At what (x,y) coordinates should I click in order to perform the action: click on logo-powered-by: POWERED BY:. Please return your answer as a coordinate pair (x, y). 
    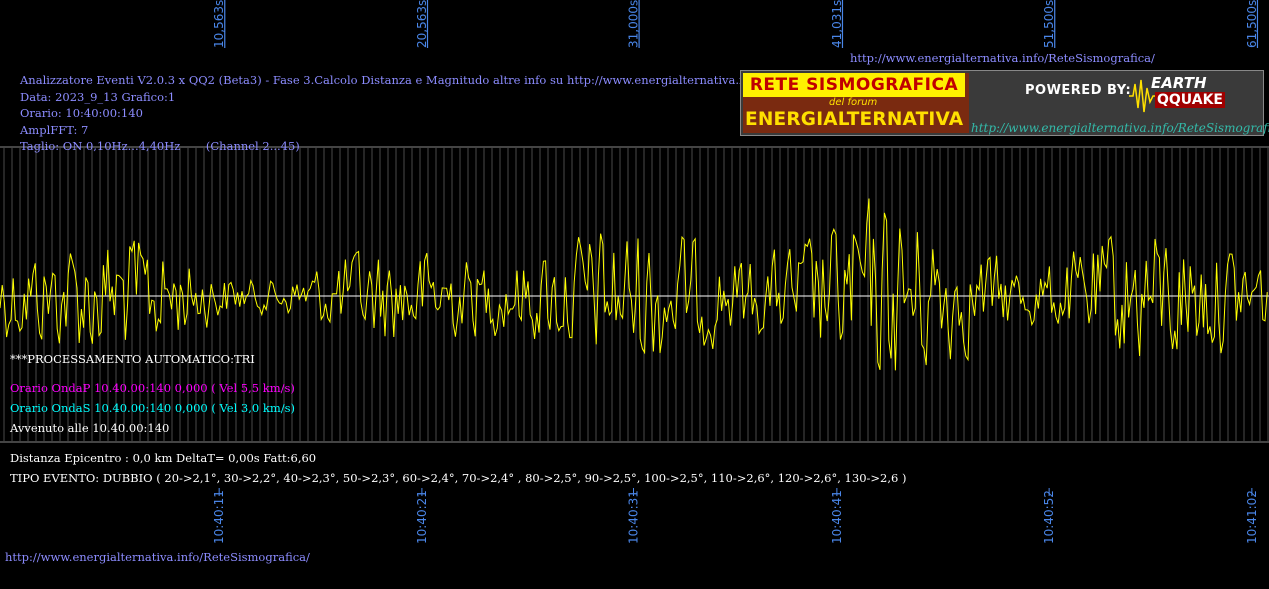
    Looking at the image, I should click on (1078, 90).